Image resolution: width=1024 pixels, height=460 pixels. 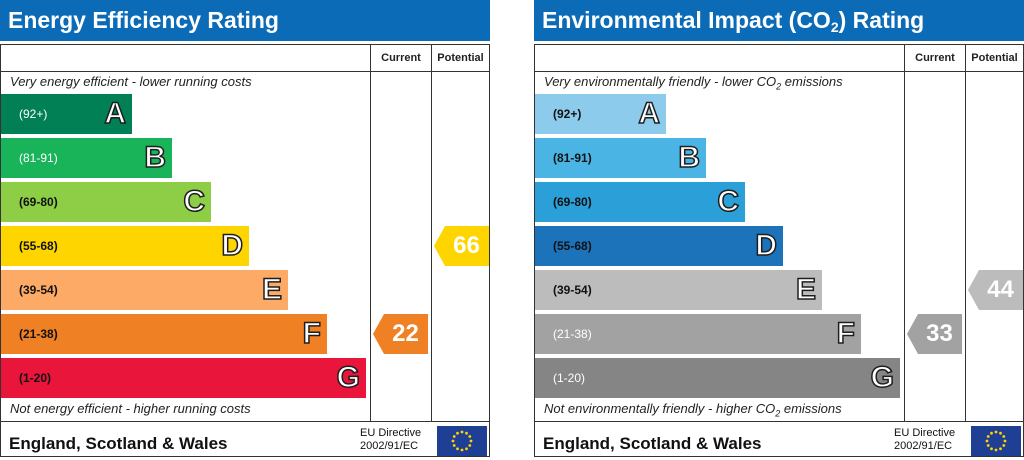 What do you see at coordinates (779, 71) in the screenshot?
I see `environmental-header-divider` at bounding box center [779, 71].